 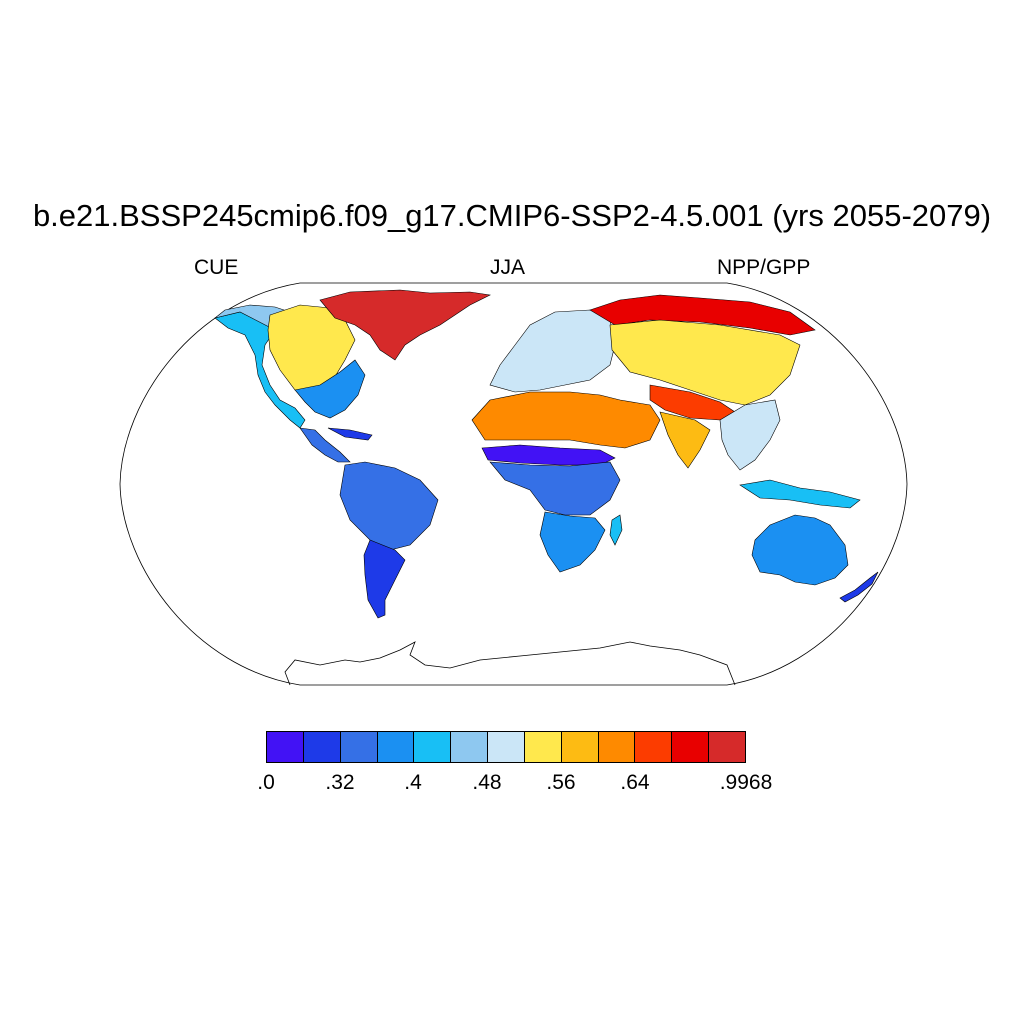 I want to click on colorbar-tick-label: .4, so click(x=413, y=782).